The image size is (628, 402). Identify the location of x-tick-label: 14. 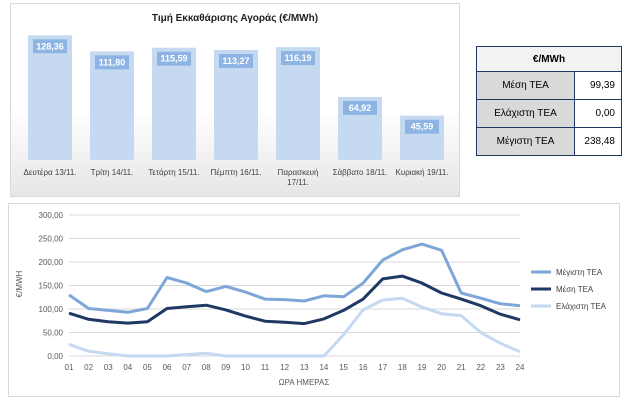
(323, 367).